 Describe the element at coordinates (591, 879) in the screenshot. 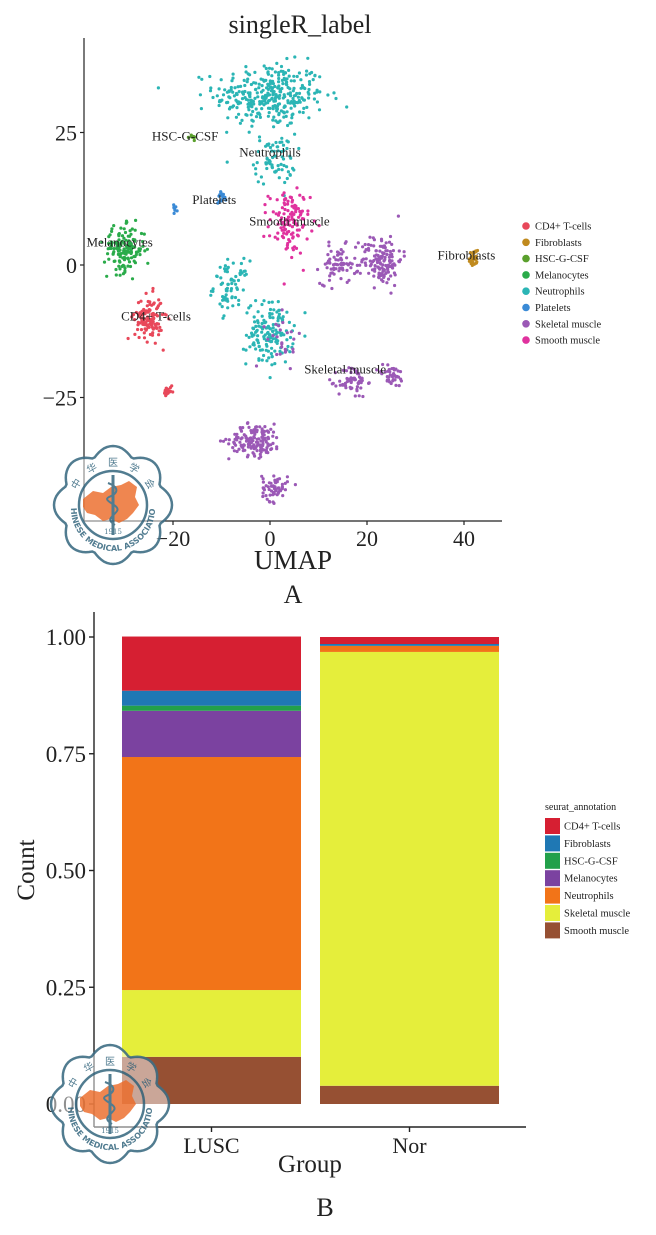

I see `legend-label: Melanocytes` at that location.